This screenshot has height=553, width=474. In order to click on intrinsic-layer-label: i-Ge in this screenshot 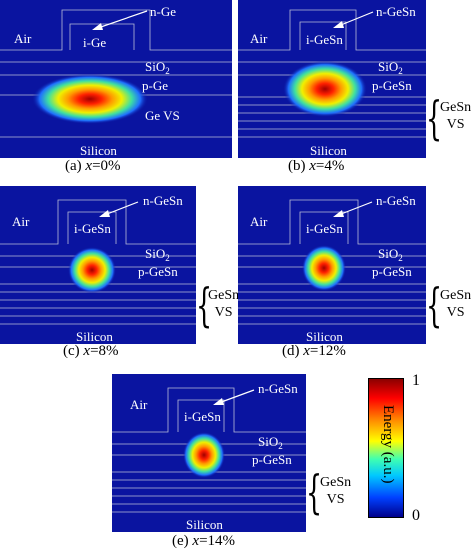, I will do `click(94, 42)`.